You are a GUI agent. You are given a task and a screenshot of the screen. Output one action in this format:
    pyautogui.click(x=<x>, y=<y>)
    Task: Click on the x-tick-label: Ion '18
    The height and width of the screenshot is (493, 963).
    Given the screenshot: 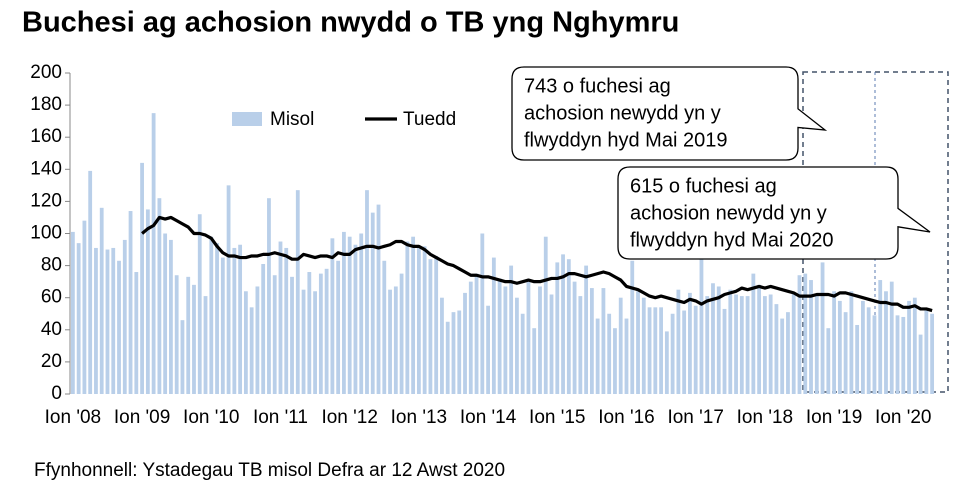 What is the action you would take?
    pyautogui.click(x=765, y=417)
    